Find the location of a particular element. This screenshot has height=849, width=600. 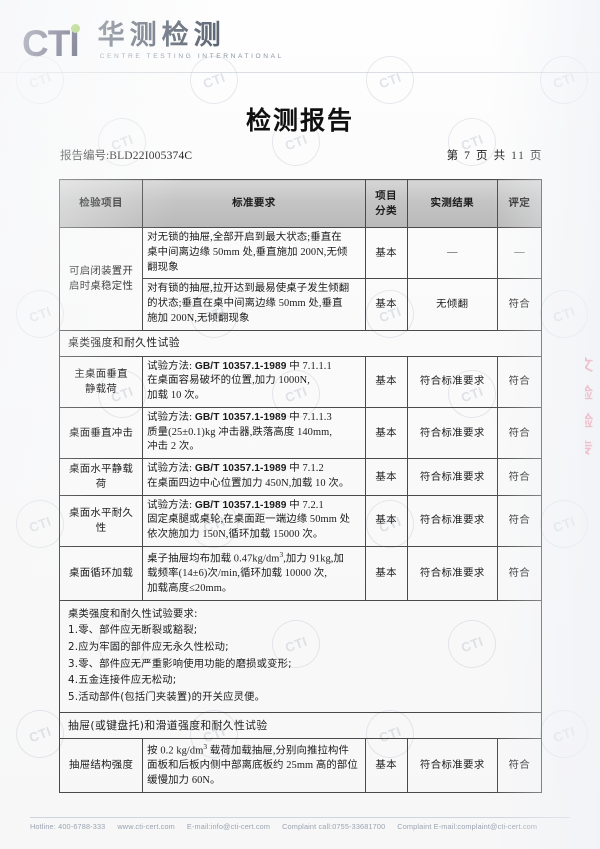

footer-complaint-email: Complaint E-mail:complaint@cti-cert.com is located at coordinates (467, 826).